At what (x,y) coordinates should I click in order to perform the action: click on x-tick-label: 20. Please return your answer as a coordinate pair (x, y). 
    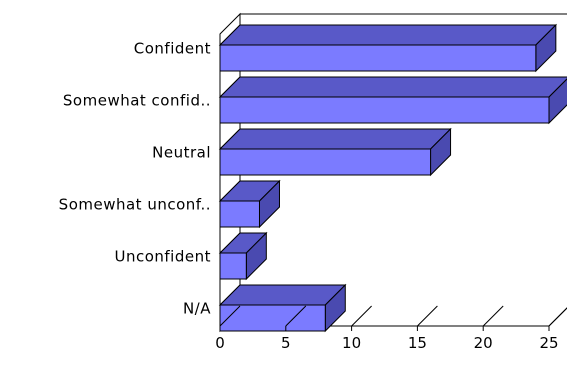
    Looking at the image, I should click on (483, 343).